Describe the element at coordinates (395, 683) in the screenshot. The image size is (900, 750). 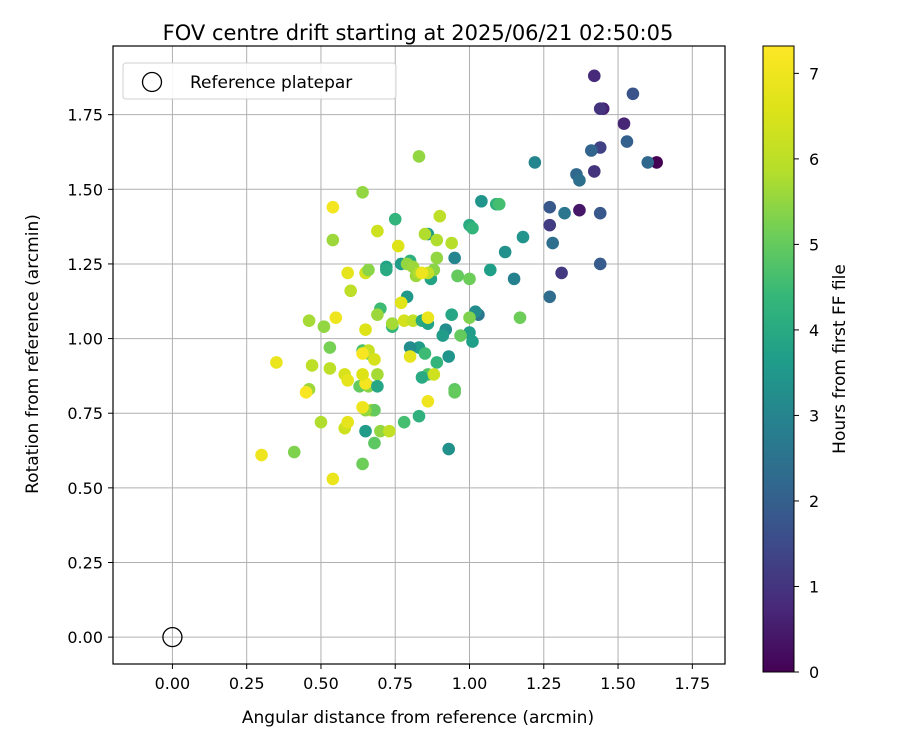
I see `x-tick-label: 0.75` at that location.